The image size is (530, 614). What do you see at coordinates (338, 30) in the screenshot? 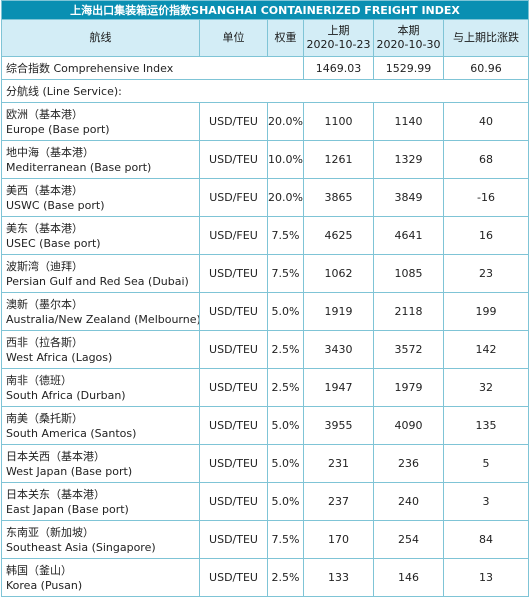
I see `header-previous-label: 上期` at bounding box center [338, 30].